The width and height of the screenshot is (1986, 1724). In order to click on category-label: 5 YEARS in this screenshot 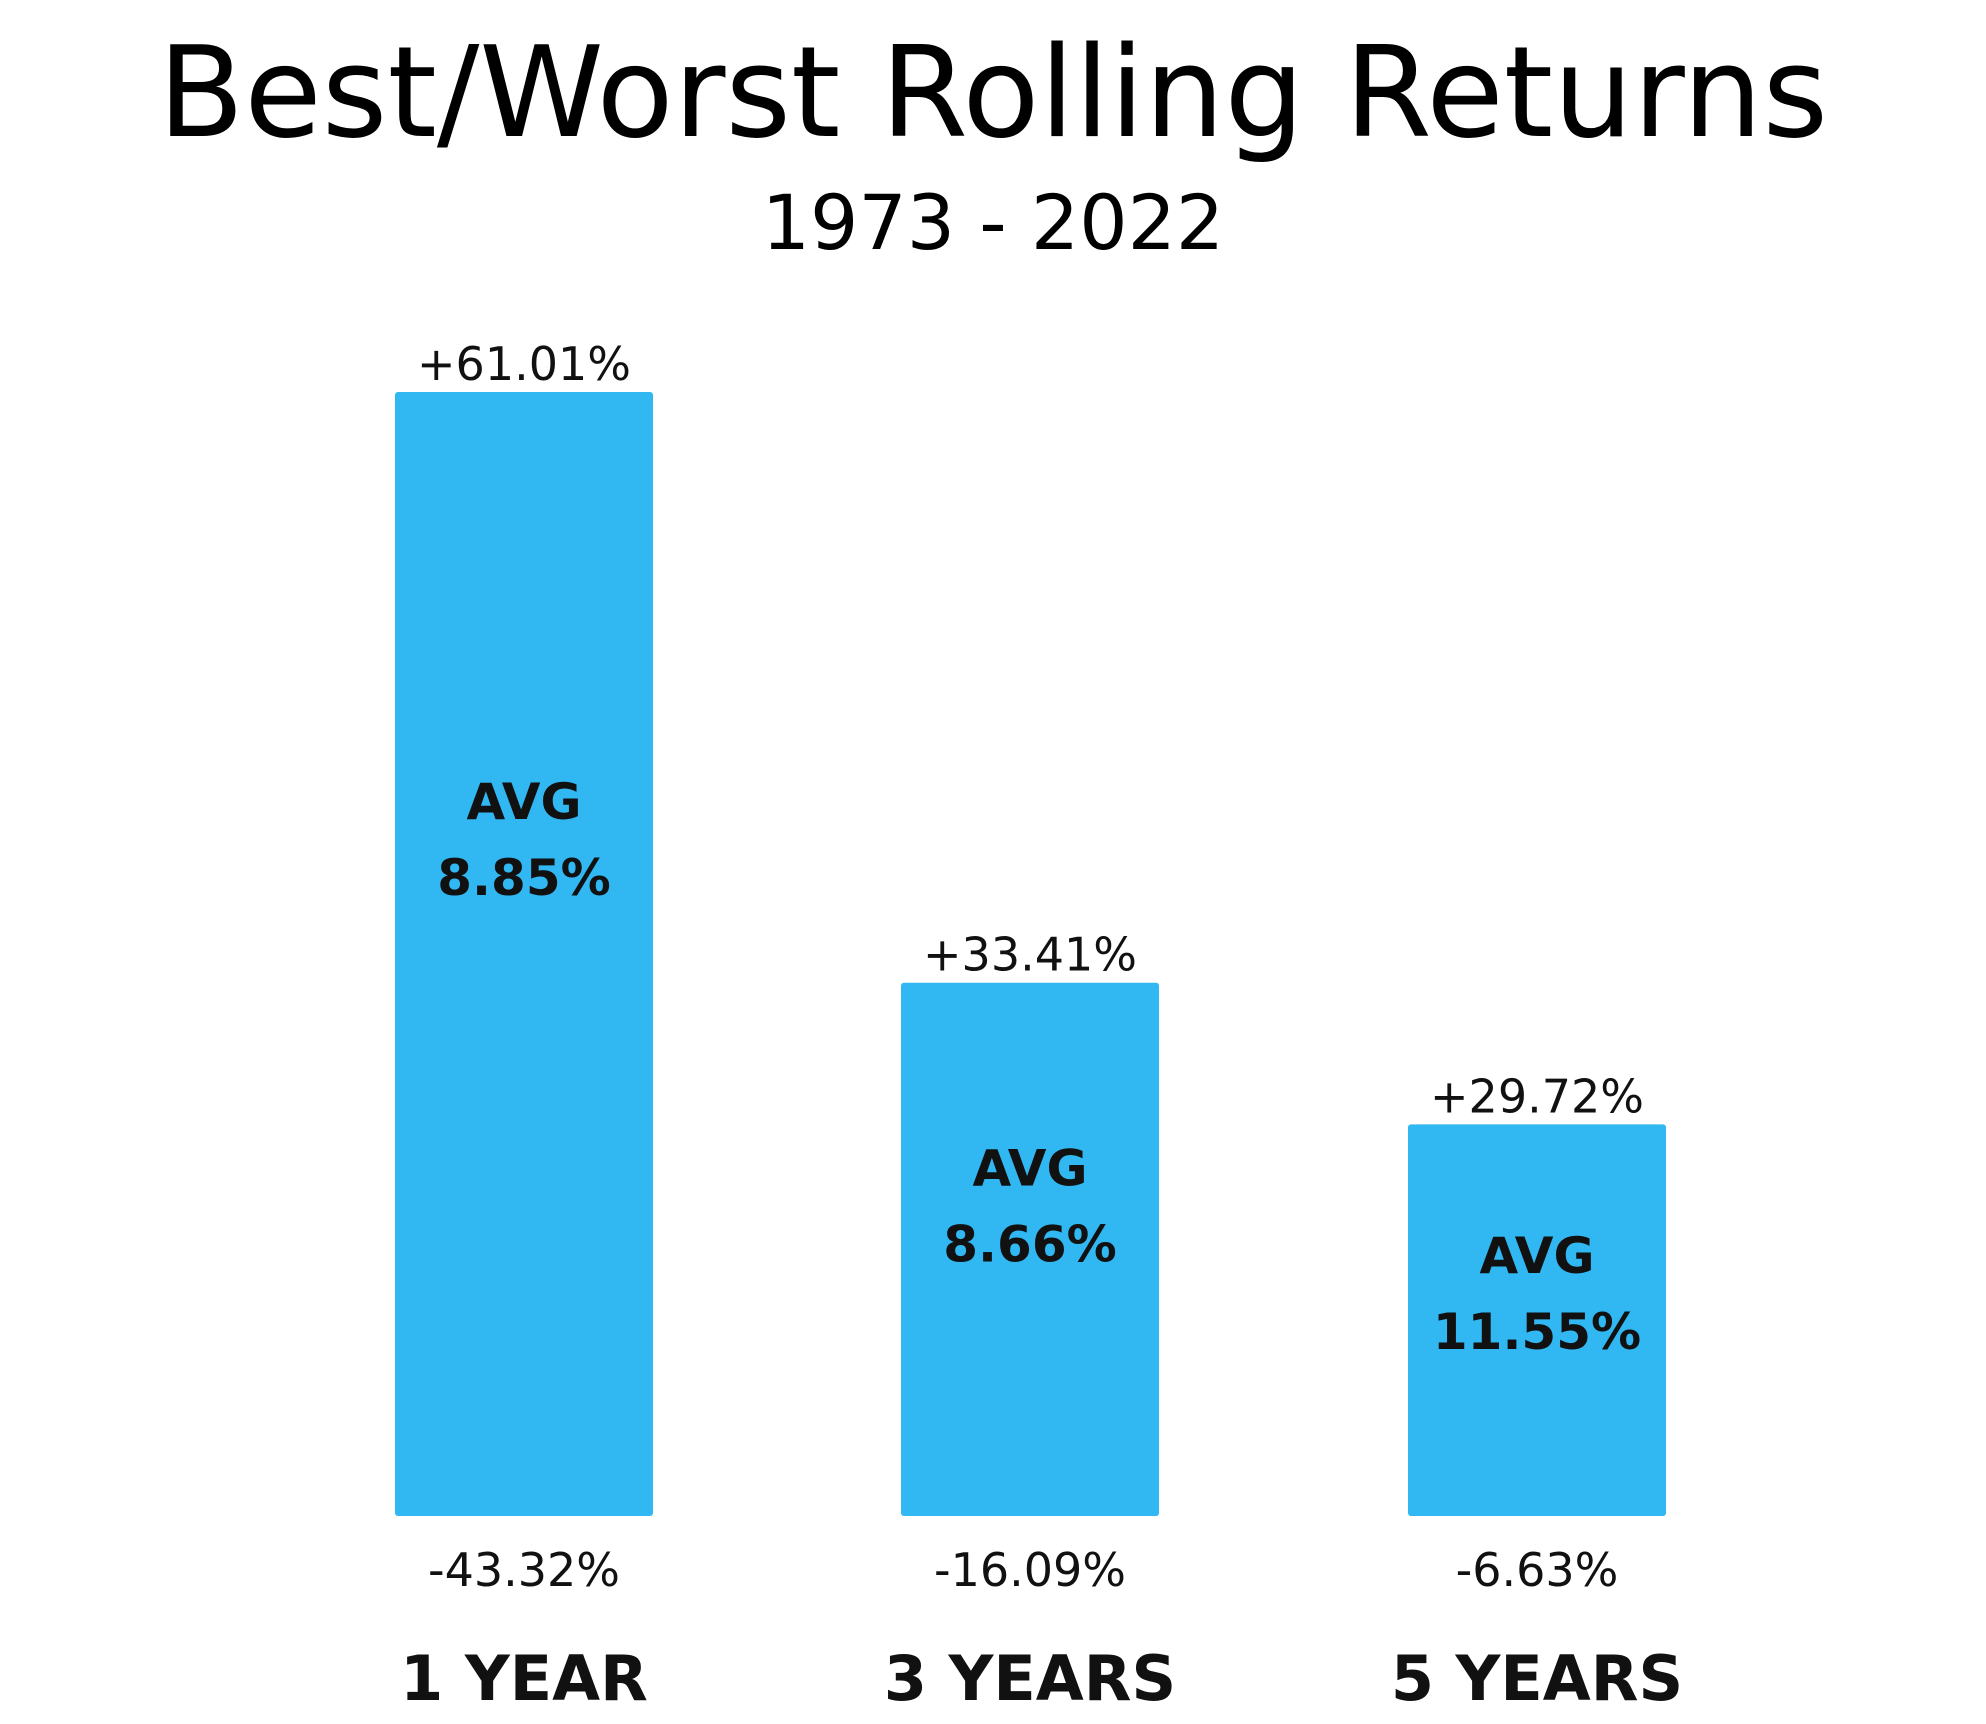, I will do `click(1537, 1678)`.